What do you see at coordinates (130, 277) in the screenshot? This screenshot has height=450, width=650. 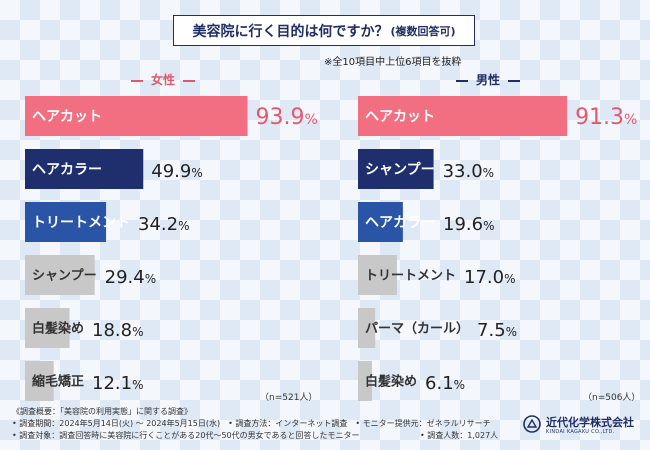 I see `female-value-label-4: 29.4%` at bounding box center [130, 277].